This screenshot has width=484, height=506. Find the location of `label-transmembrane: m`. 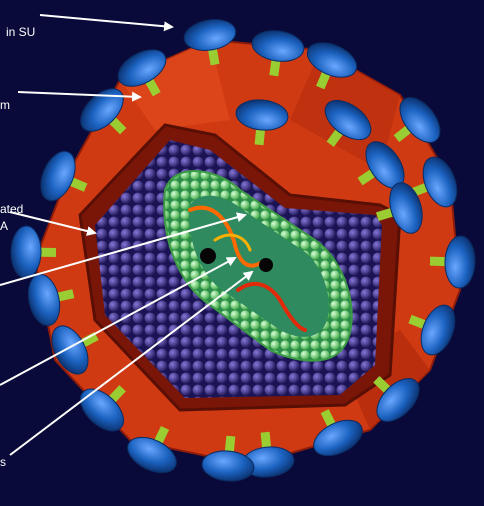

label-transmembrane: m is located at coordinates (5, 105).